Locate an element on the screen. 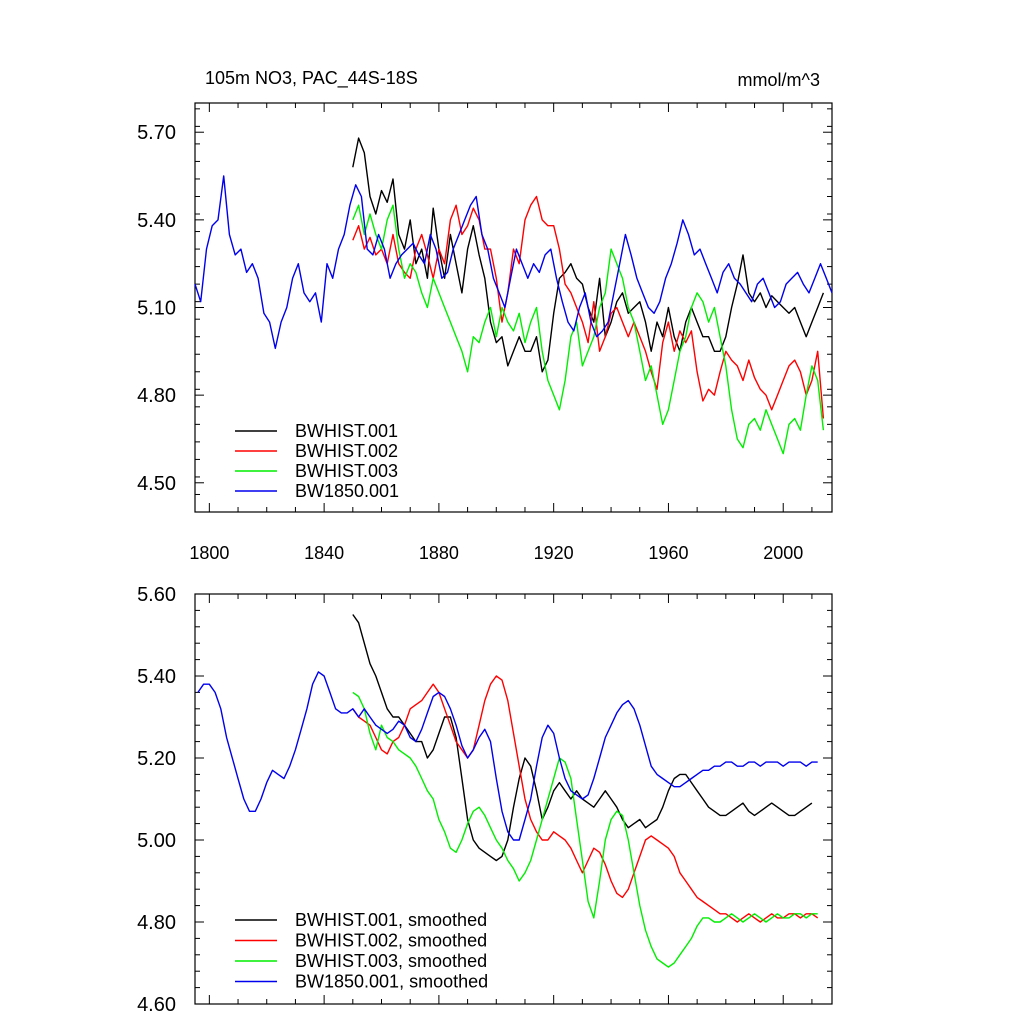 This screenshot has height=1024, width=1024. legend-label: BWHIST.002, smoothed is located at coordinates (391, 941).